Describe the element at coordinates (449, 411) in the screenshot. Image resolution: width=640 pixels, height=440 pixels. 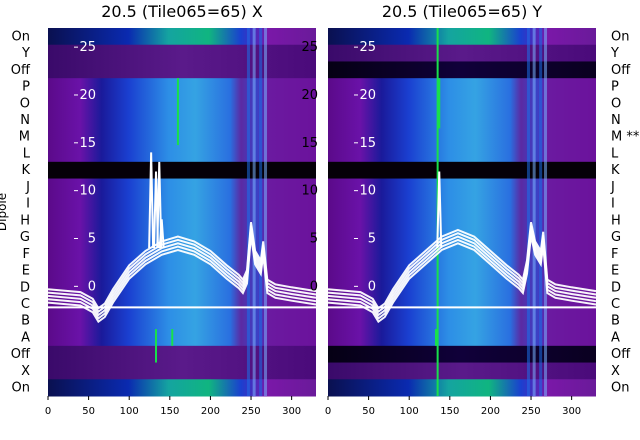
I see `x-tick-label: 150` at that location.